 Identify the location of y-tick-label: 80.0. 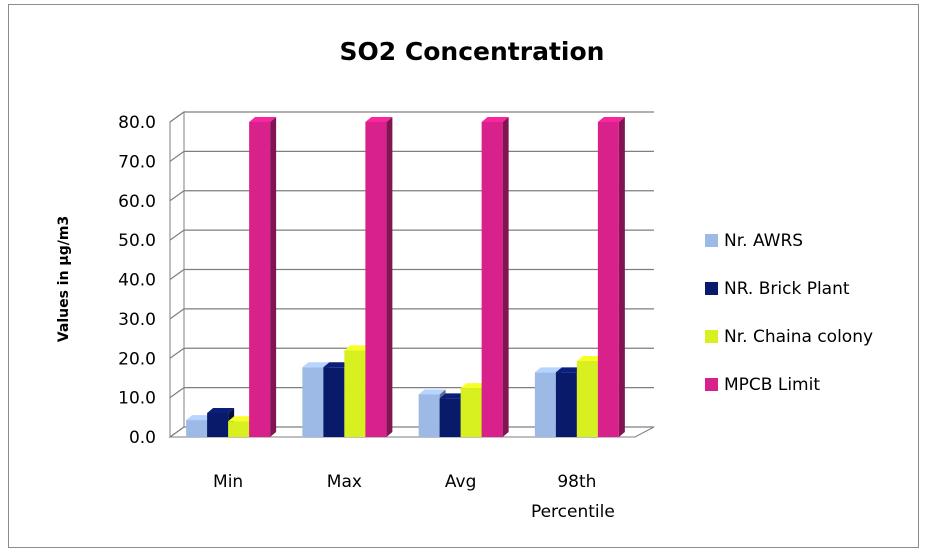
(137, 123).